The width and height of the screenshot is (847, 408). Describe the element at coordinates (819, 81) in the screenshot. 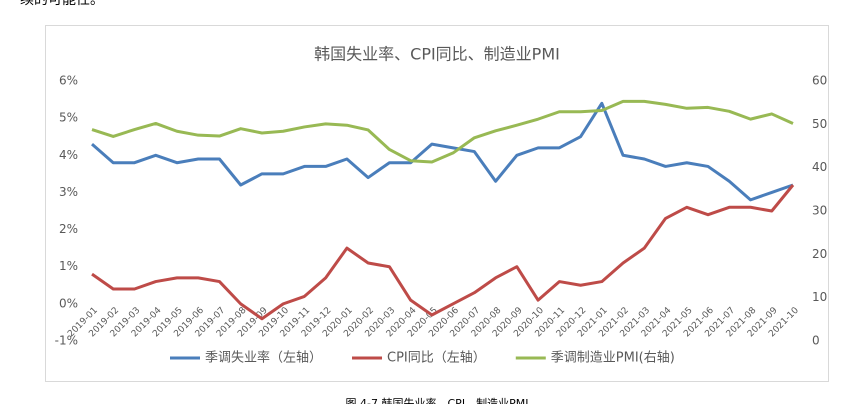

I see `y2-tick-label: 60` at that location.